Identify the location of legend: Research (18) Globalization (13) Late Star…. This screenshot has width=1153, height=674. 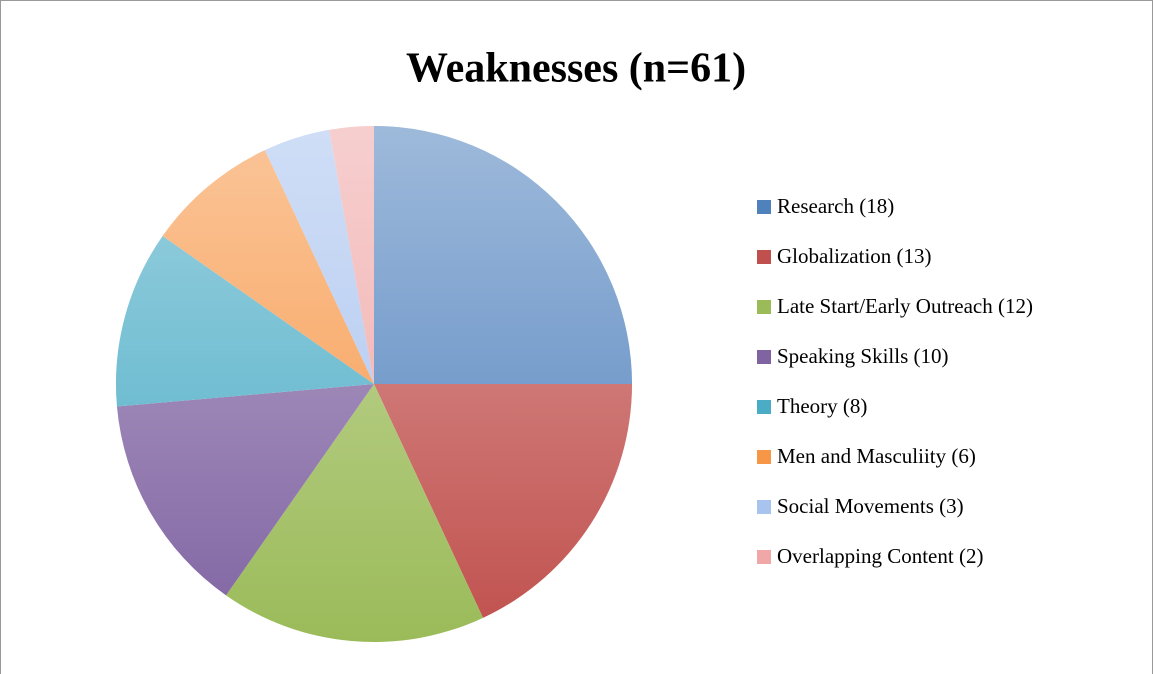
(895, 381).